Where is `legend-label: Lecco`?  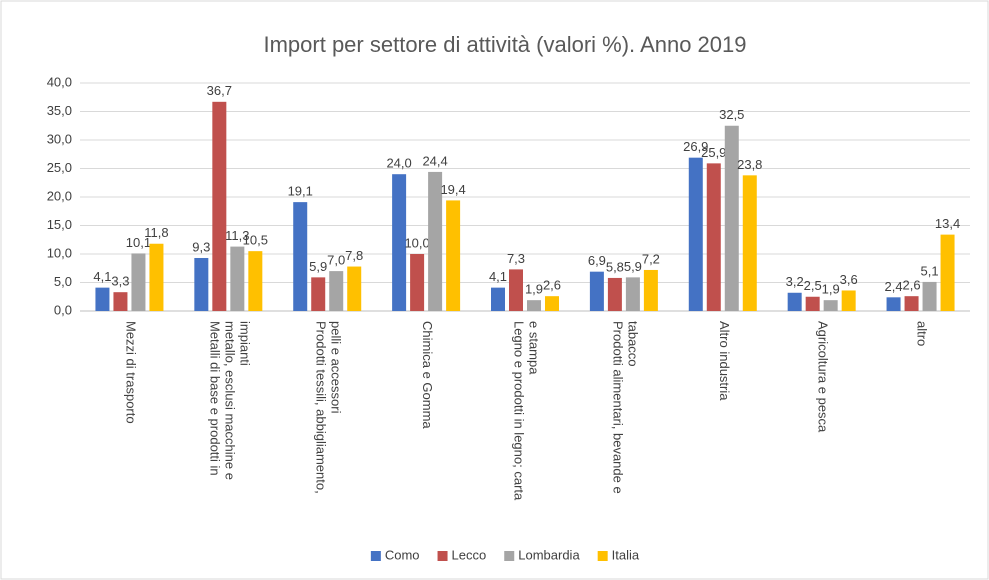
legend-label: Lecco is located at coordinates (469, 554).